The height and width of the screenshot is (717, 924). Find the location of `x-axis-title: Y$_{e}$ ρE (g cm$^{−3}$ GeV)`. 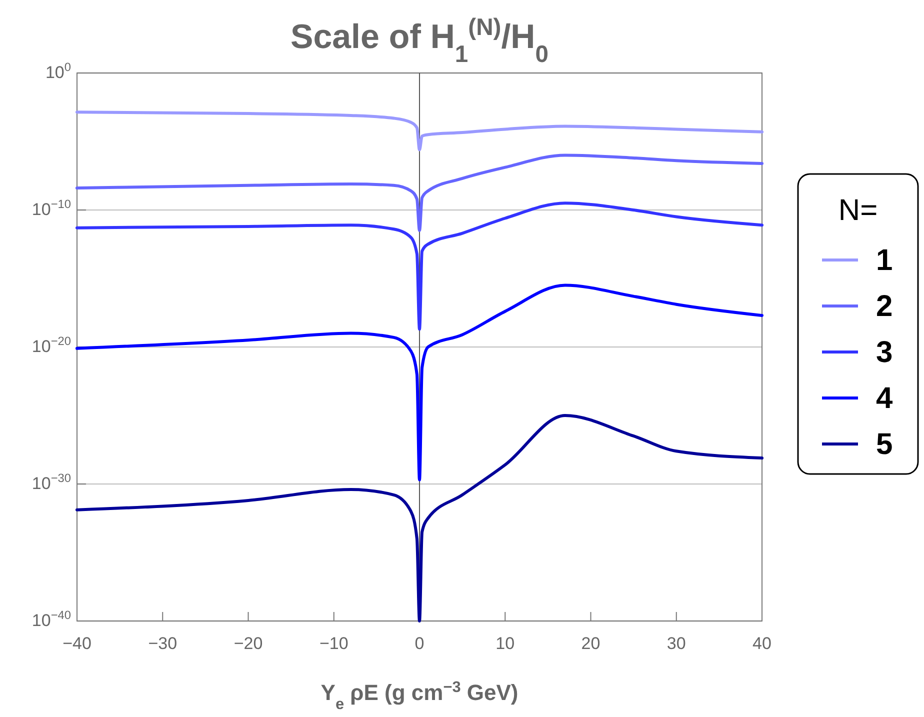

x-axis-title: Y$_{e}$ ρE (g cm$^{−3}$ GeV) is located at coordinates (419, 695).